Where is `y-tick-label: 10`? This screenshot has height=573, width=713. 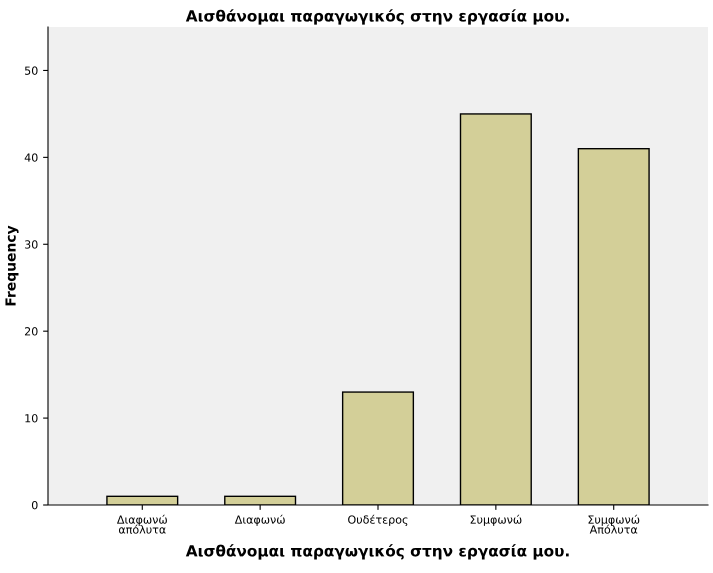
y-tick-label: 10 is located at coordinates (31, 418).